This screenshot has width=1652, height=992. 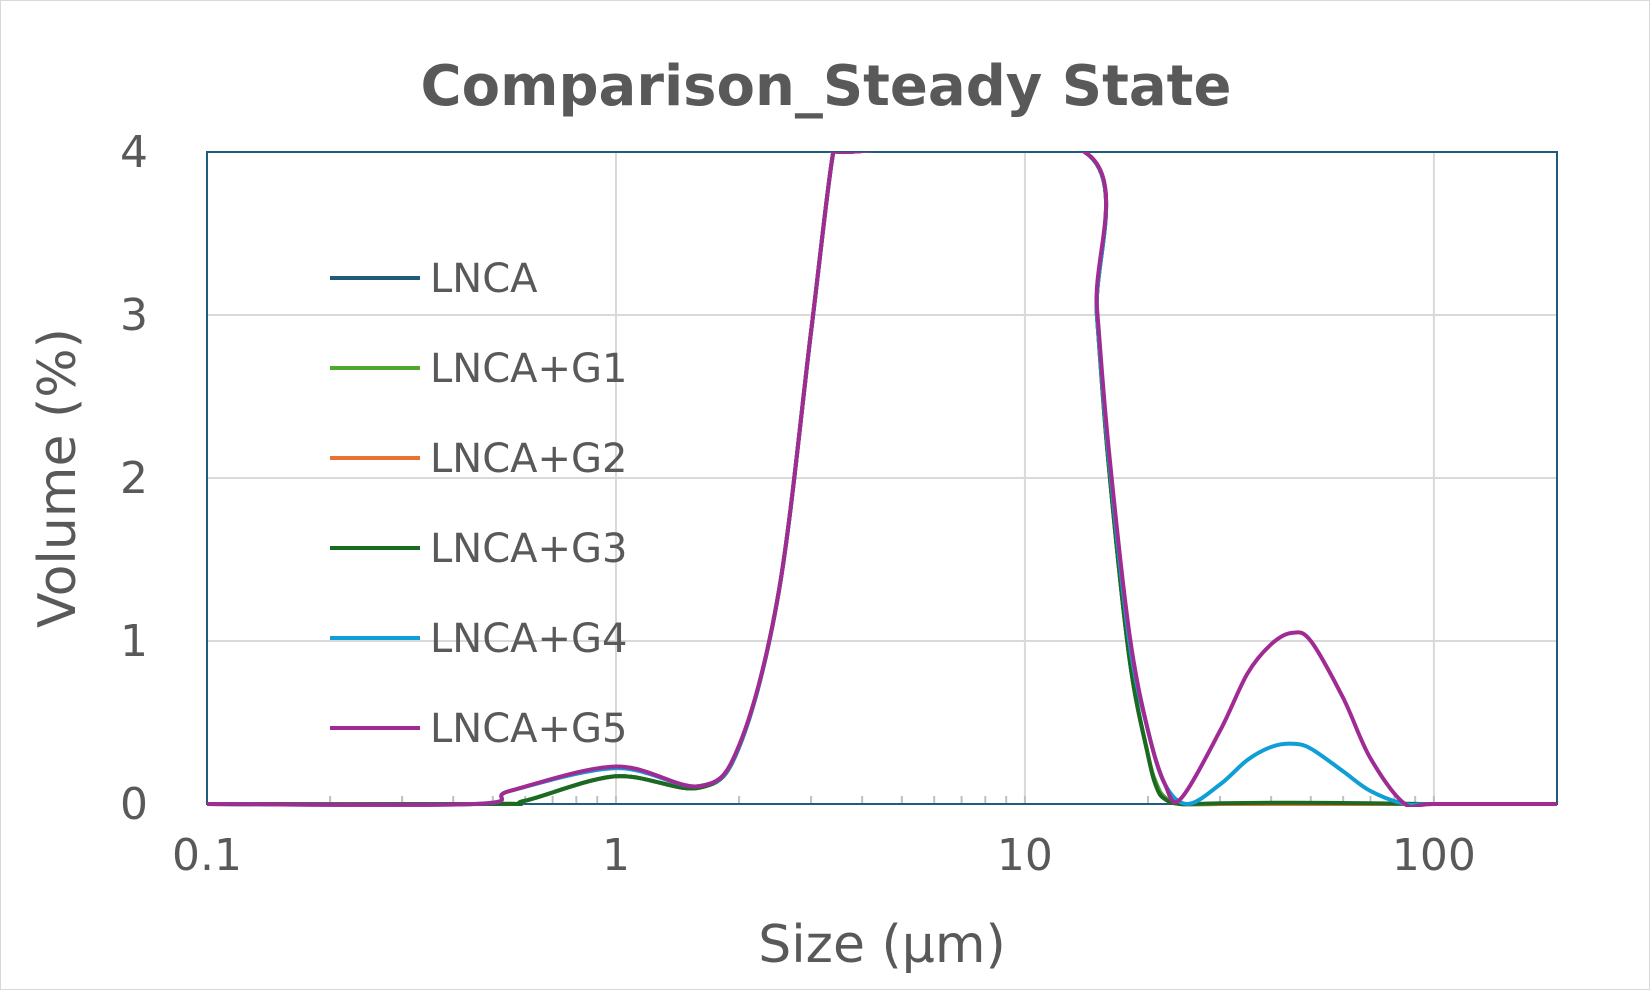 I want to click on y-tick-label: 2, so click(x=134, y=478).